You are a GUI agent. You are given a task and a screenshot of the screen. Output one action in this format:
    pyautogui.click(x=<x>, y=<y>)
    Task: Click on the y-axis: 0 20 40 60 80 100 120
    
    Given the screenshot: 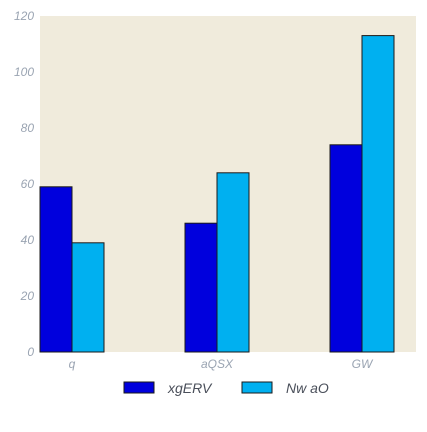 What is the action you would take?
    pyautogui.click(x=24, y=184)
    